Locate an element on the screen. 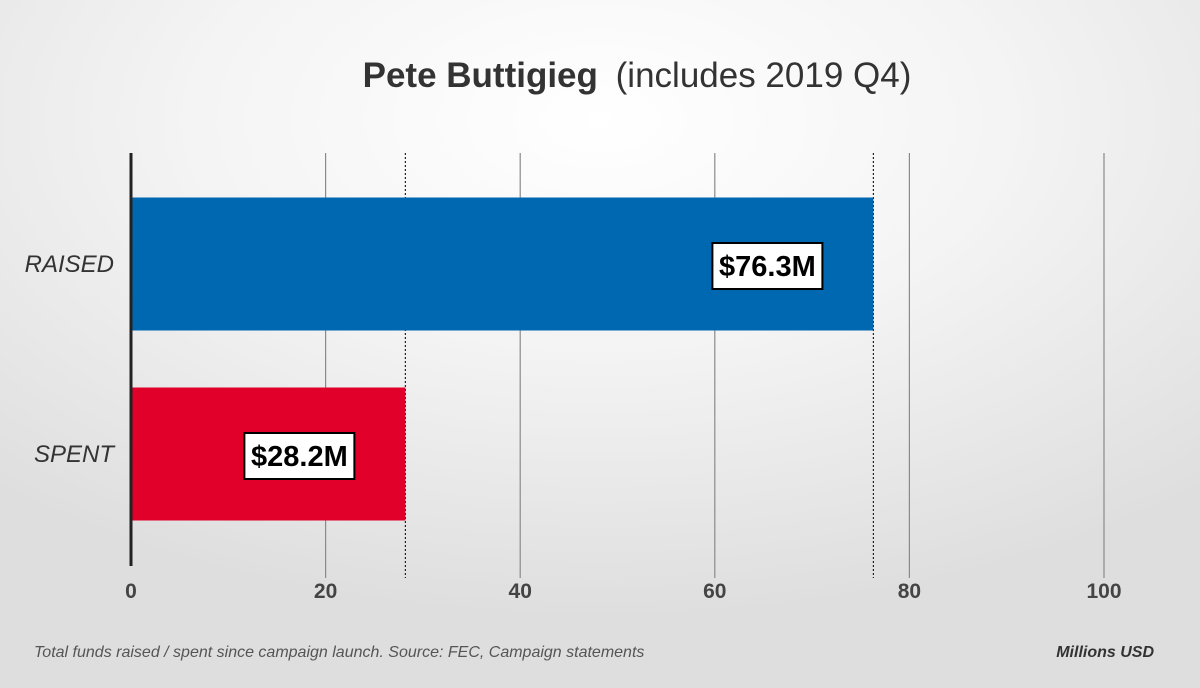 This screenshot has height=688, width=1200. value-label-raised: $76.3M is located at coordinates (767, 267).